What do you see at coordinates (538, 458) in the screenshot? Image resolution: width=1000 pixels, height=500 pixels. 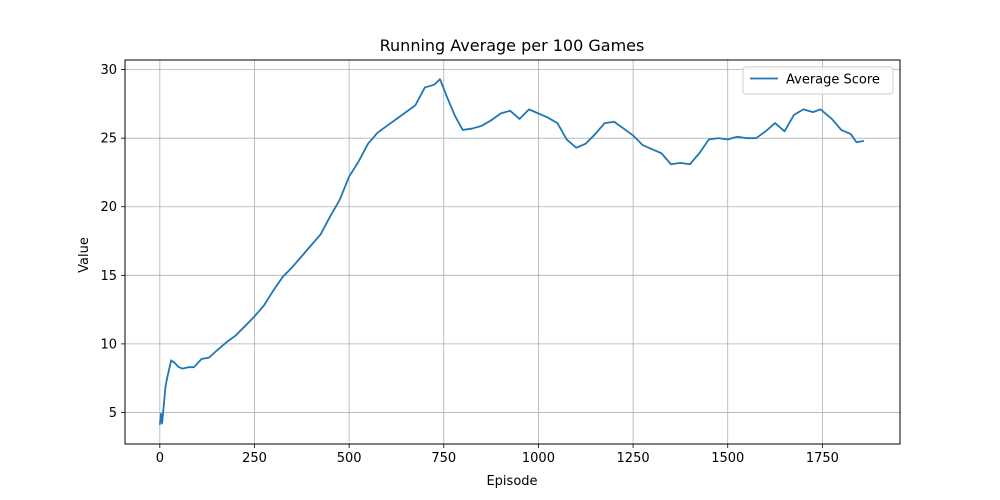 I see `x-tick-label: 1000` at bounding box center [538, 458].